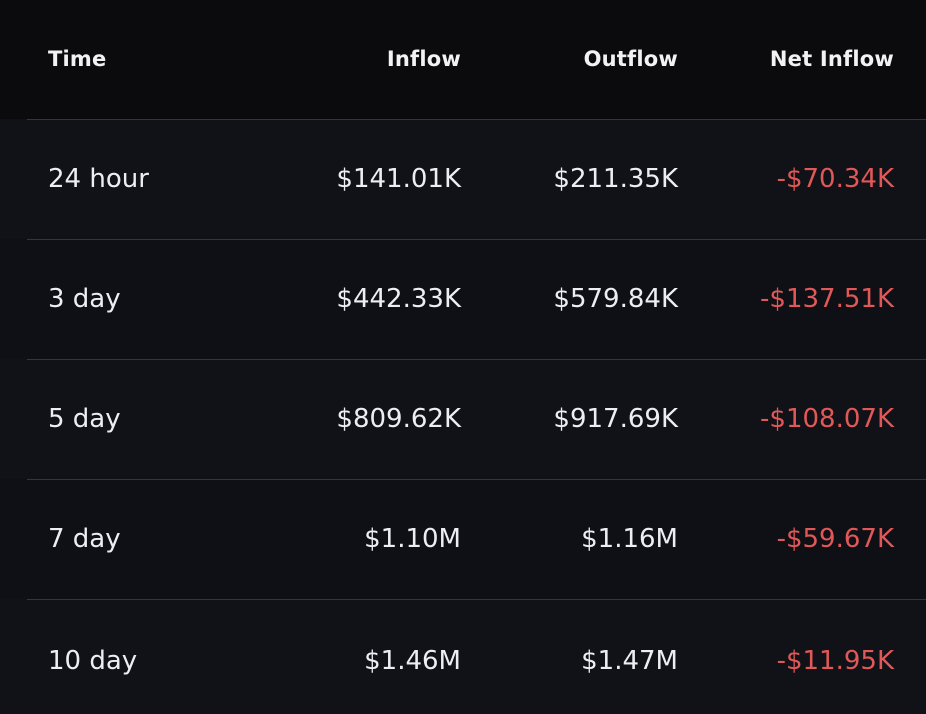 Image resolution: width=926 pixels, height=714 pixels. What do you see at coordinates (835, 179) in the screenshot?
I see `cell-net-inflow: -$70.34K` at bounding box center [835, 179].